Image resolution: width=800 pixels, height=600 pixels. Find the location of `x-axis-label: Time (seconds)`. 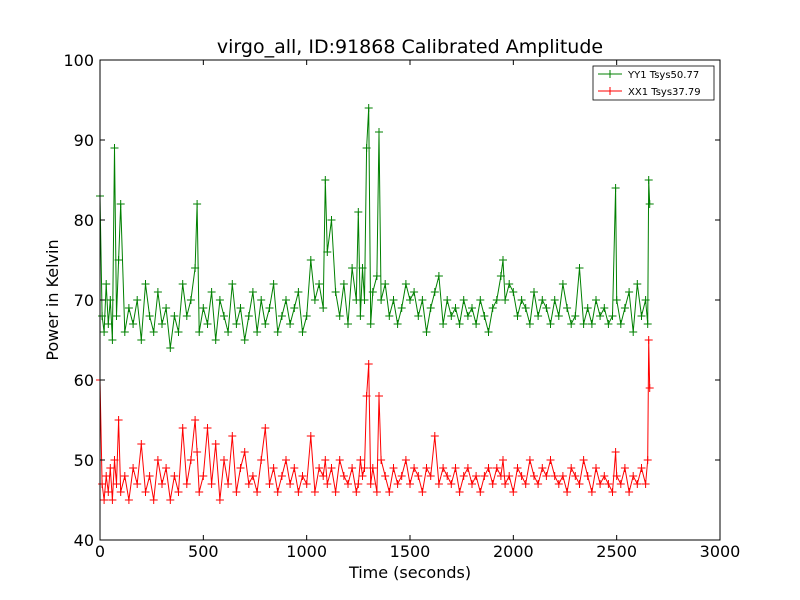

x-axis-label: Time (seconds) is located at coordinates (409, 572).